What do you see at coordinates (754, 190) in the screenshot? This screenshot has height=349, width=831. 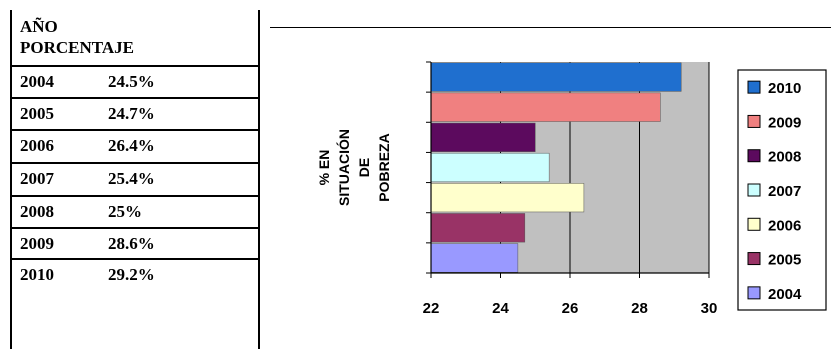 I see `legend-swatch-2007` at bounding box center [754, 190].